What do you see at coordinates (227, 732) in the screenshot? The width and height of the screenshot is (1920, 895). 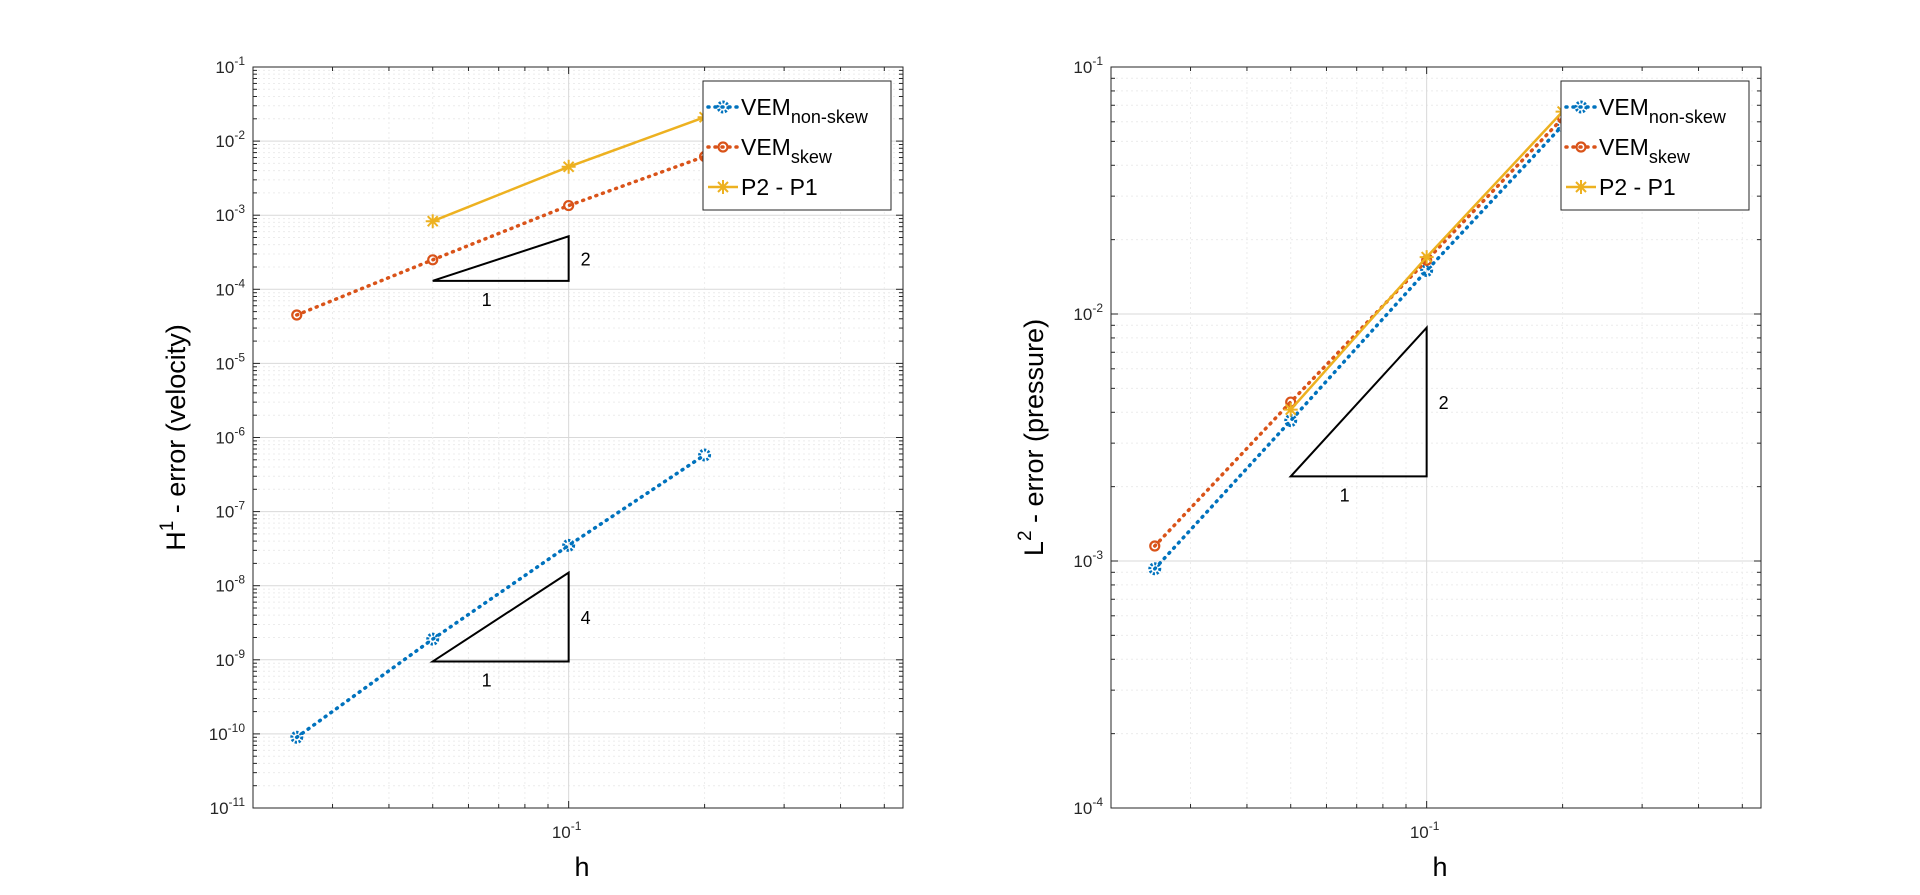 I see `y-tick-label: 10⁻¹⁰` at bounding box center [227, 732].